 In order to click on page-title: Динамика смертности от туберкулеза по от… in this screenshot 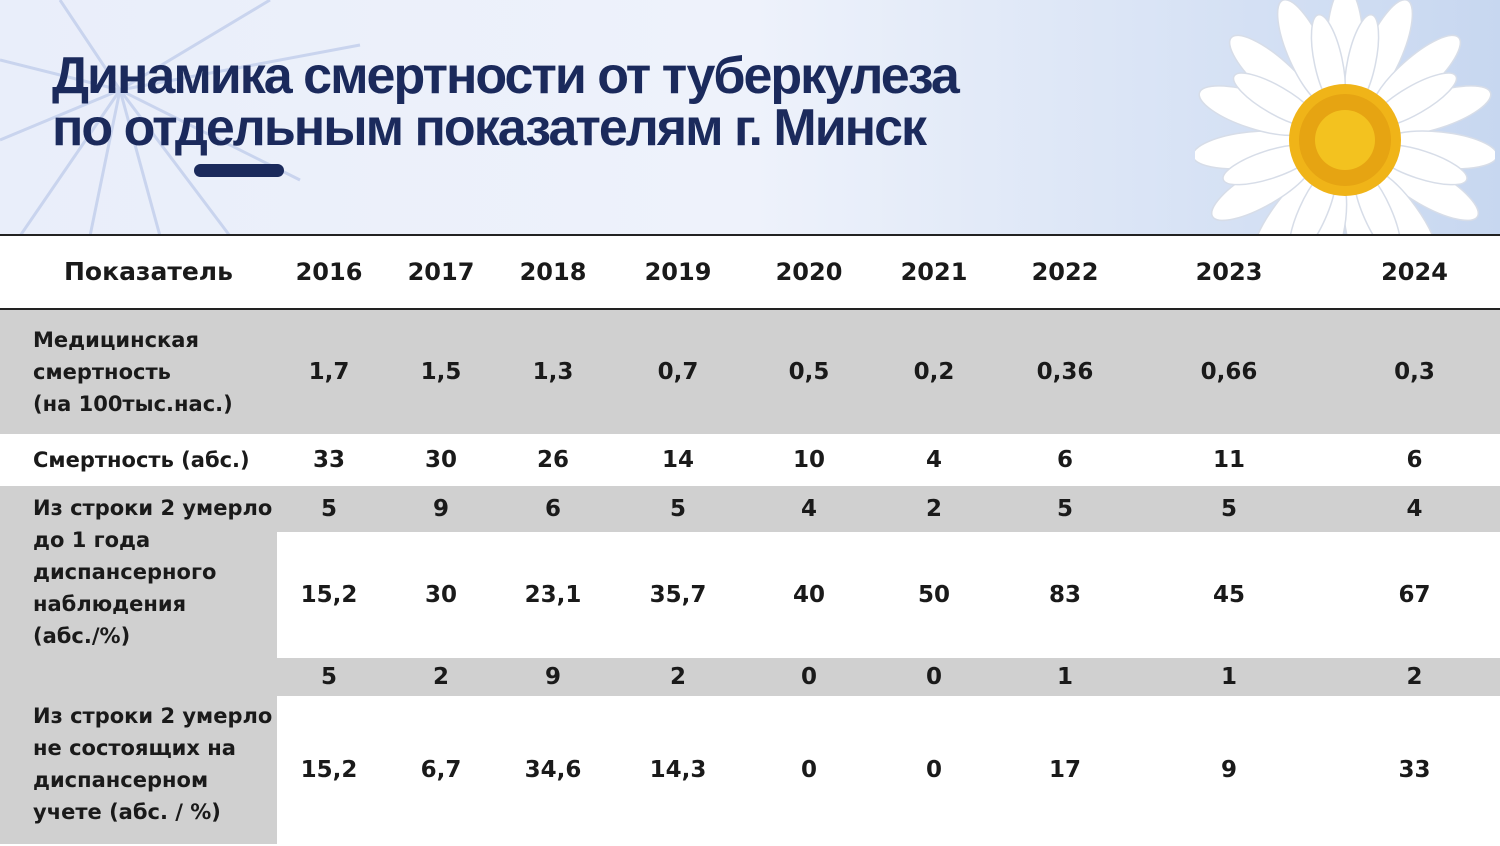, I will do `click(506, 102)`.